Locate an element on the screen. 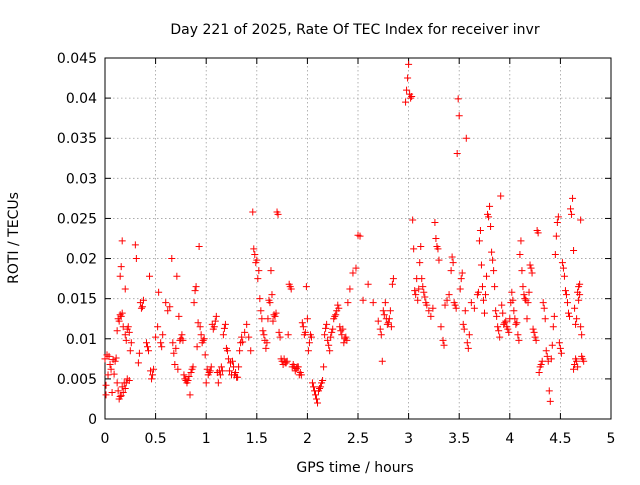 The image size is (640, 485). y-tick-label: 0.03 is located at coordinates (81, 179).